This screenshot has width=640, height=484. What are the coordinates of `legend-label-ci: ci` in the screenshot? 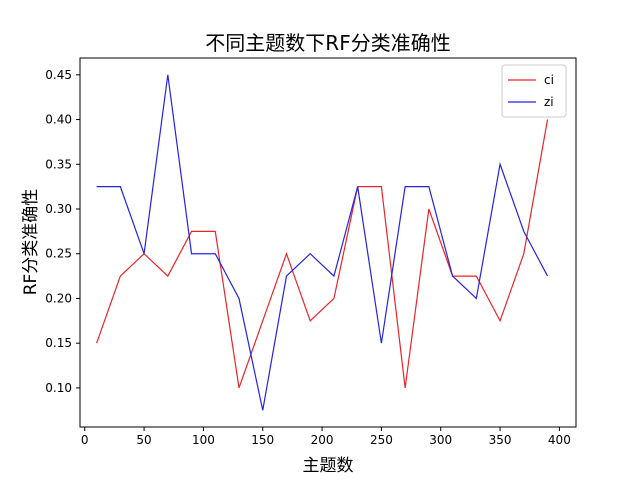 It's located at (549, 80).